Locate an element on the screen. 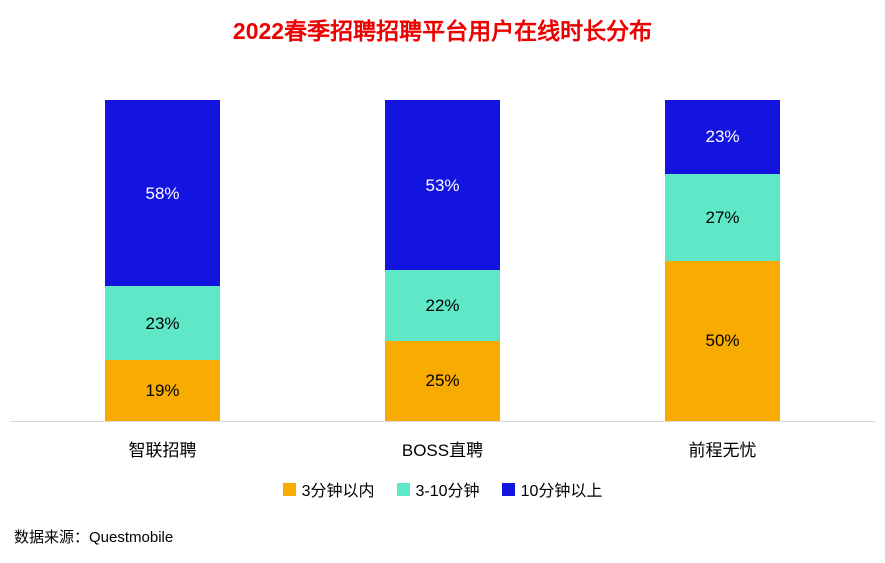 The image size is (885, 563). legend: 3分钟以内 3-10分钟 10分钟以上 is located at coordinates (442, 489).